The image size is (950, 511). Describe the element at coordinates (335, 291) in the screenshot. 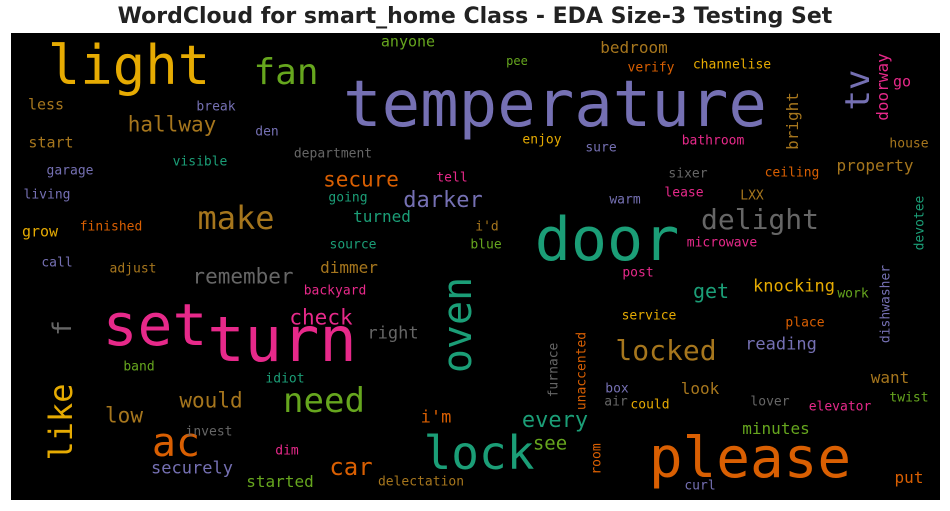

I see `word-backyard: backyard` at that location.